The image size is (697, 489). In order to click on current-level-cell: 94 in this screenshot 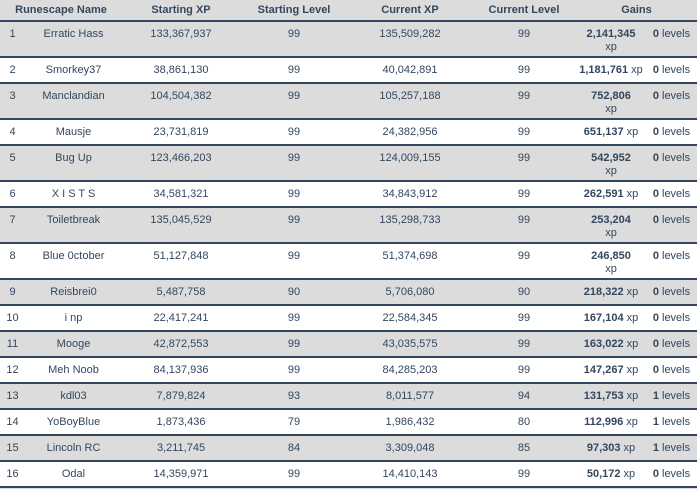, I will do `click(524, 396)`.